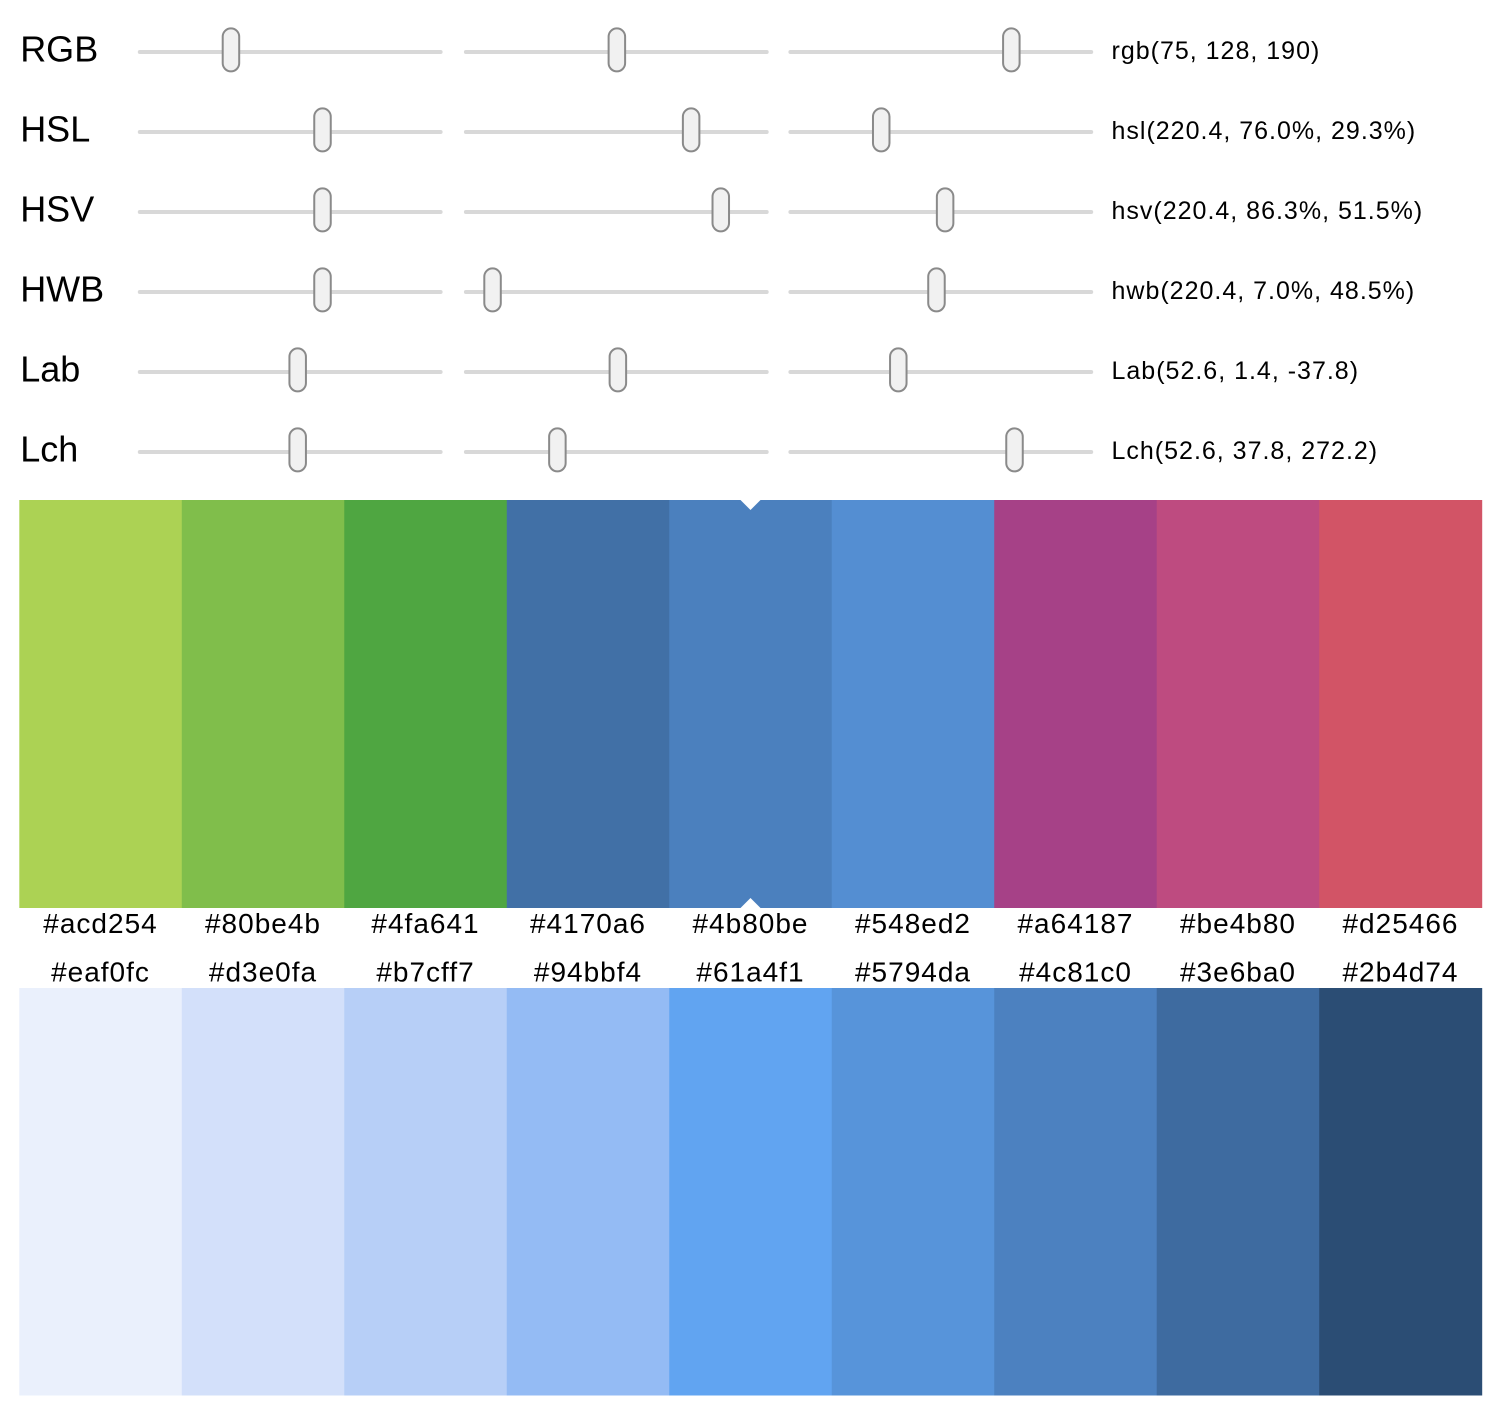 This screenshot has width=1501, height=1415. What do you see at coordinates (1075, 923) in the screenshot?
I see `svg-text: #a64187` at bounding box center [1075, 923].